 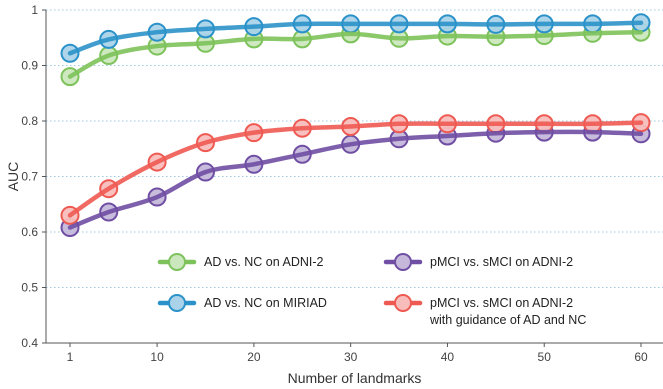 I want to click on y-axis-title: AUC, so click(x=13, y=177).